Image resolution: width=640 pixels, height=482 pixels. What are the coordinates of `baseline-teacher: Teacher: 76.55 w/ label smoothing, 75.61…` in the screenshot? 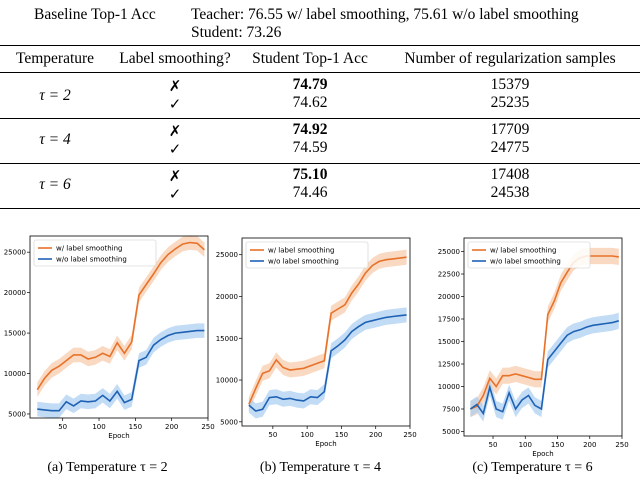 It's located at (385, 14).